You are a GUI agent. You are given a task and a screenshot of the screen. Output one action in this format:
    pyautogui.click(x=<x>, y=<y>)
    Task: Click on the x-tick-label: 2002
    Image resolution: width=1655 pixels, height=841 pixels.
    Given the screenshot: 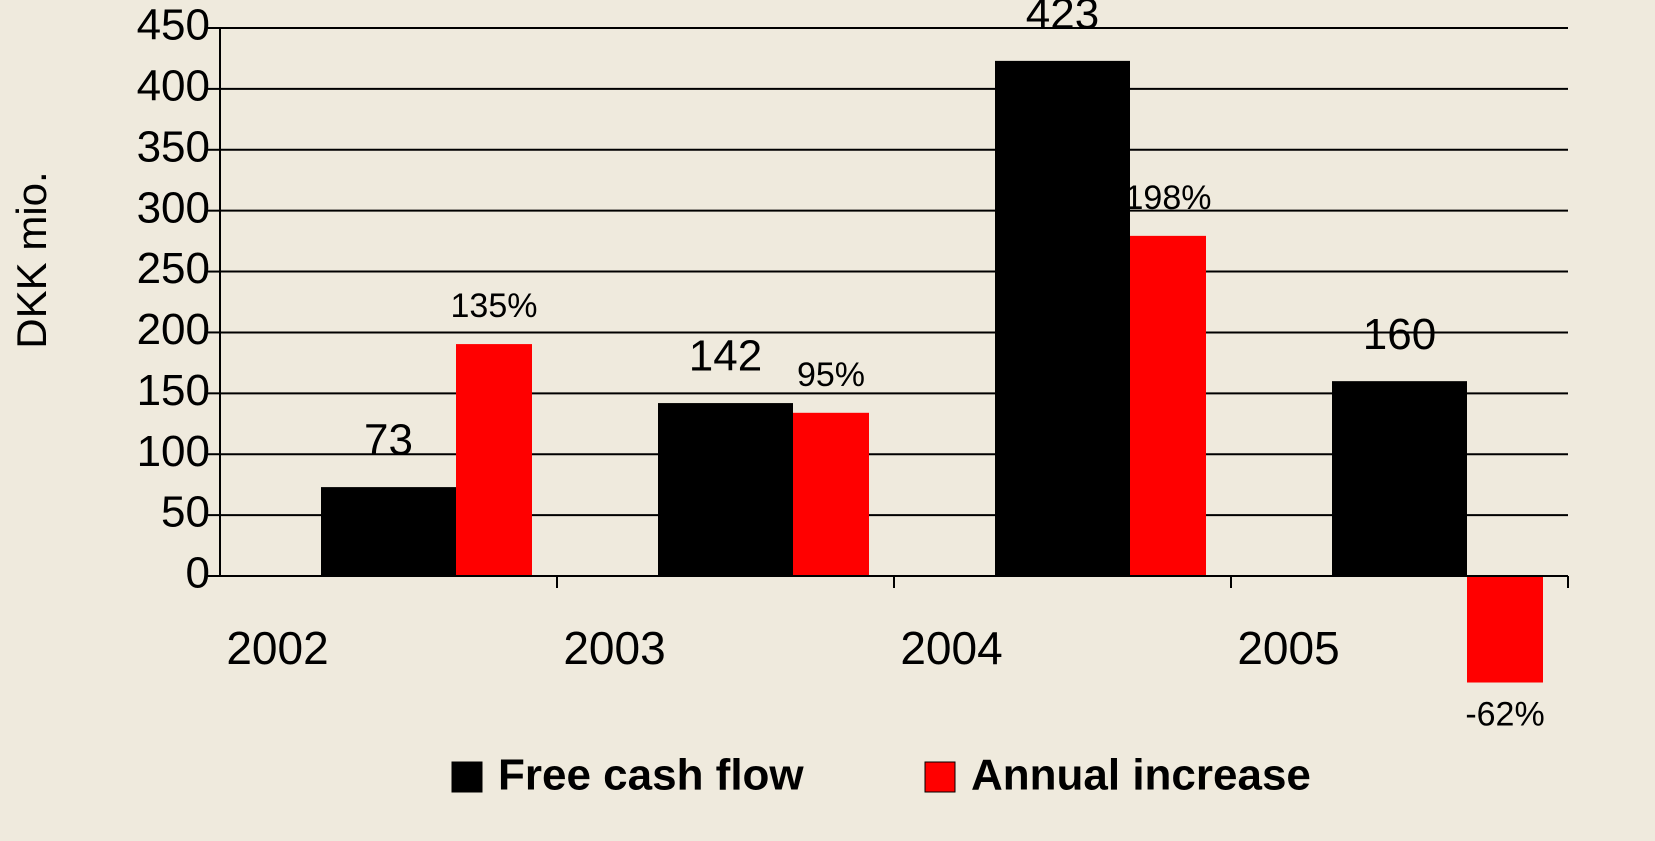 What is the action you would take?
    pyautogui.click(x=277, y=648)
    